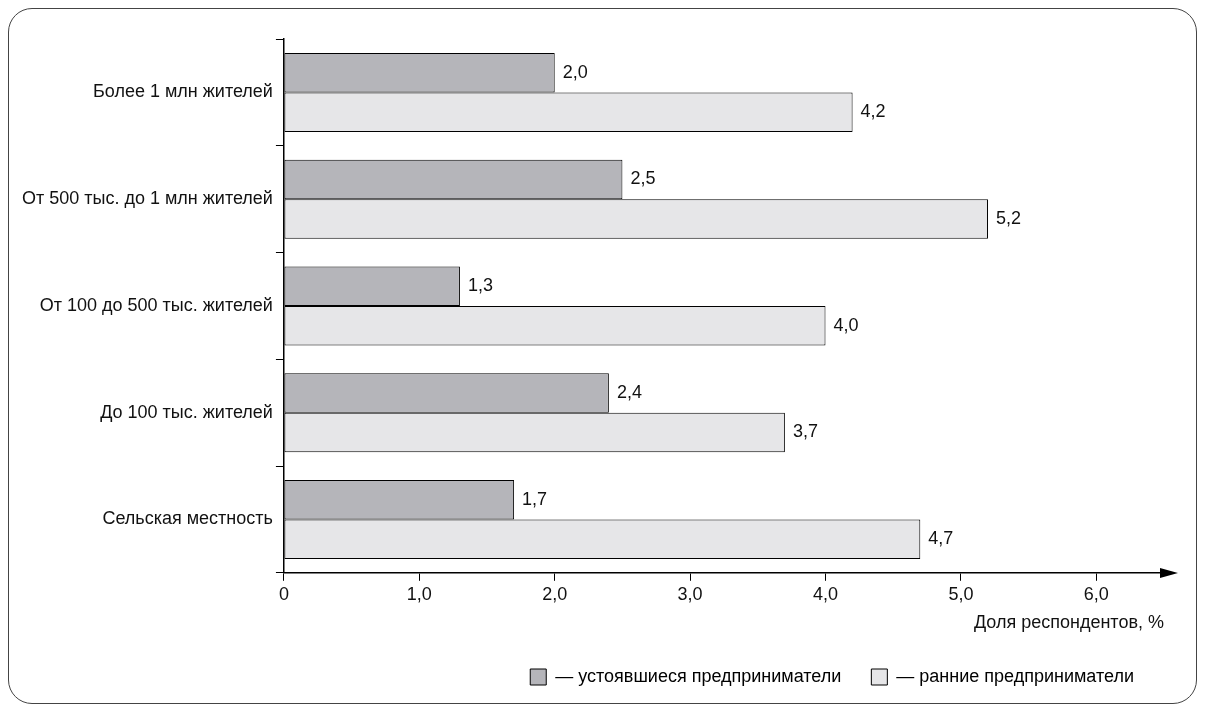 The width and height of the screenshot is (1205, 712). Describe the element at coordinates (419, 593) in the screenshot. I see `x-tick-label: 1,0` at that location.